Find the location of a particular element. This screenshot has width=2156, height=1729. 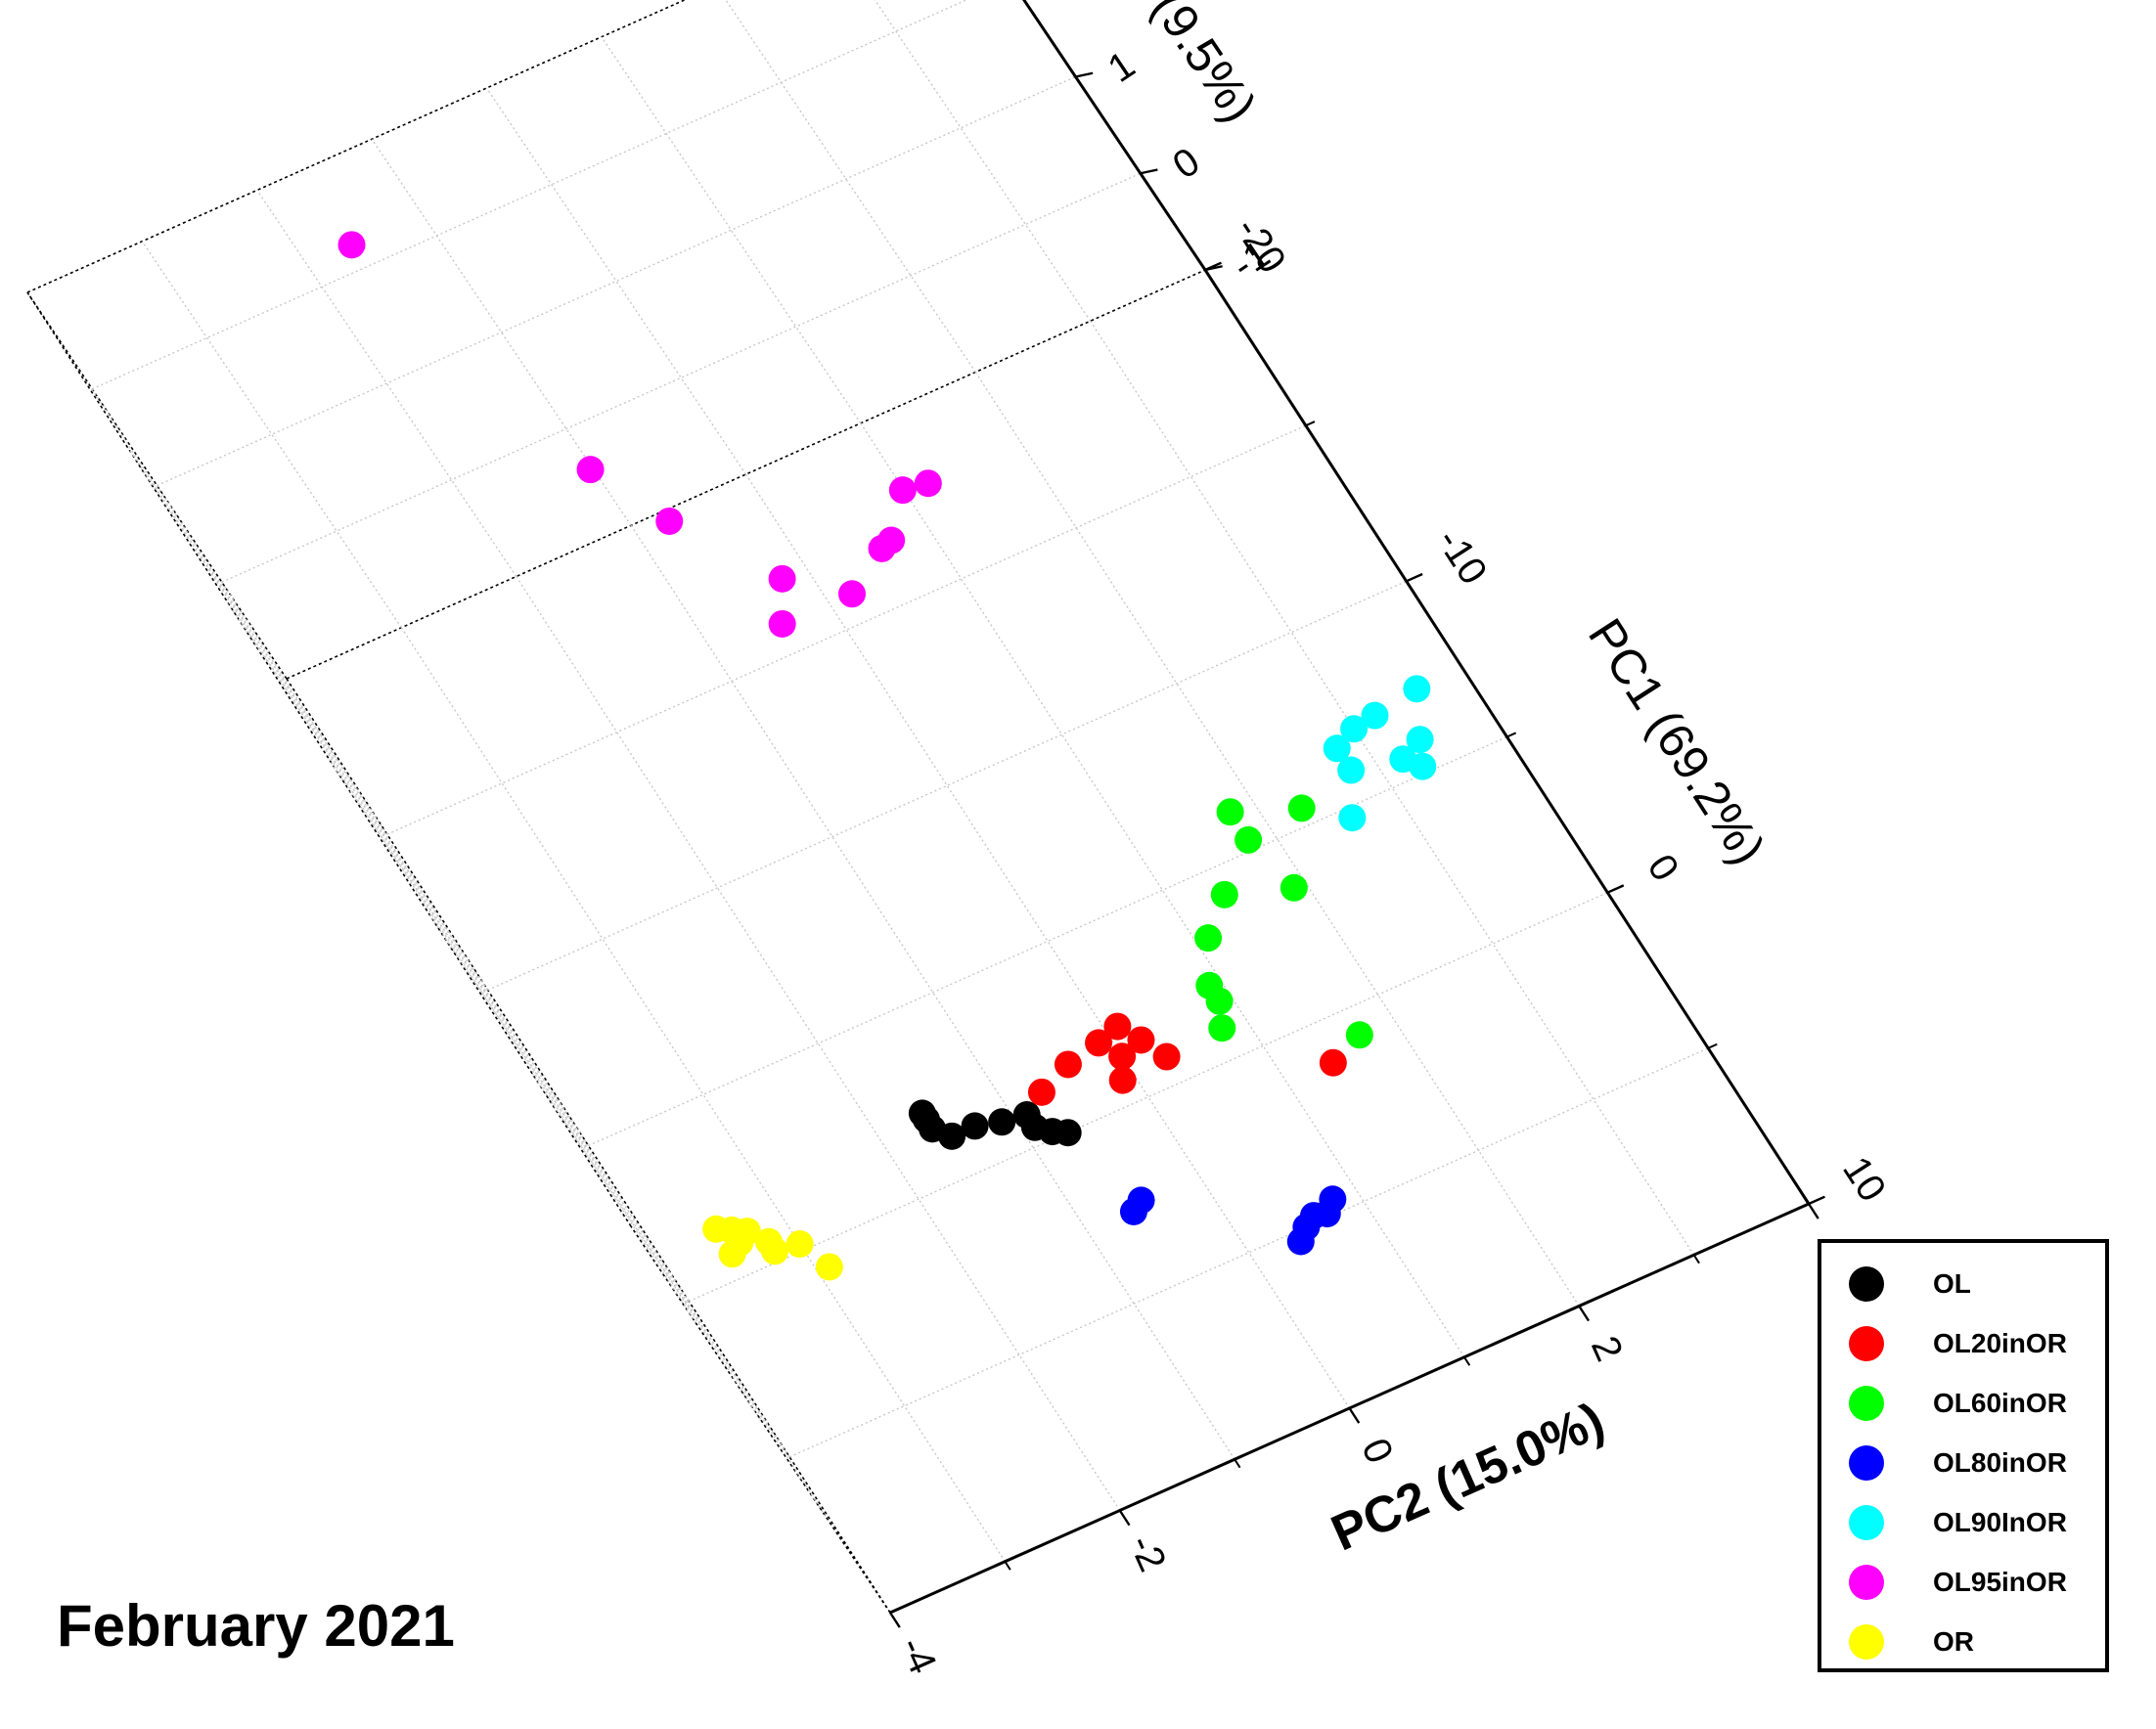

legend-label: OL90InOR is located at coordinates (2000, 1522).